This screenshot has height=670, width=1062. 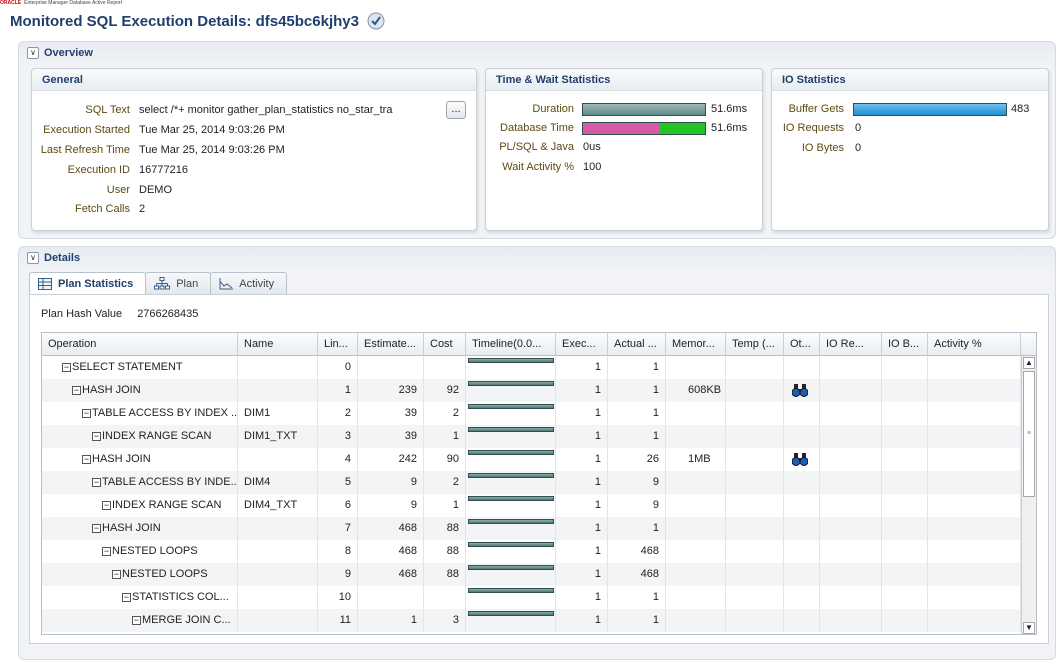 I want to click on table-row: − NESTED LOOPS 8 468 88 1 468, so click(x=532, y=551).